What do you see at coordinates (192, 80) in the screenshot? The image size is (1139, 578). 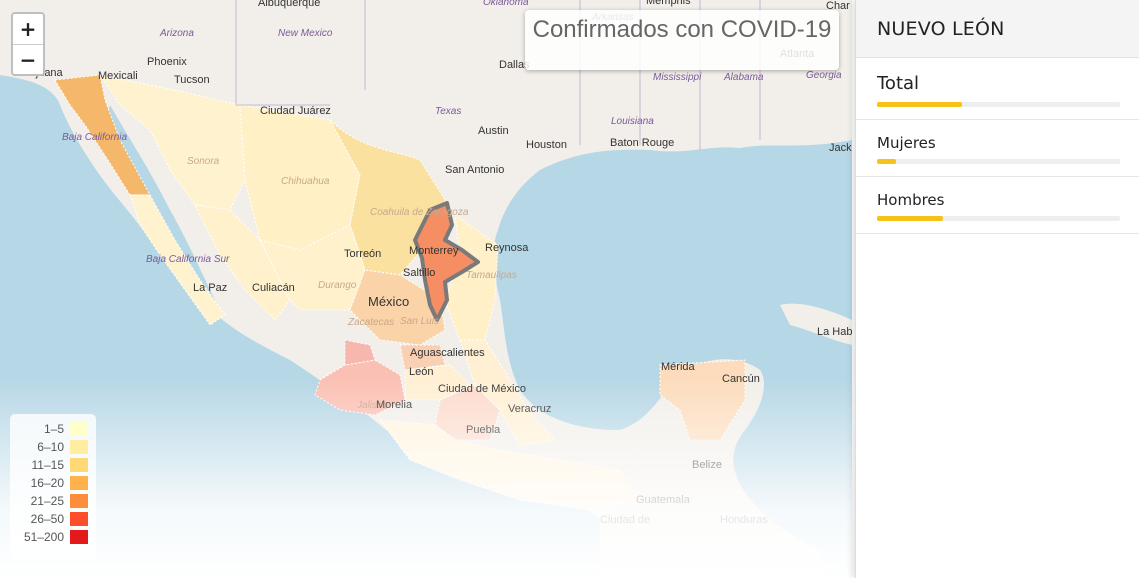 I see `label-tucson: Tucson` at bounding box center [192, 80].